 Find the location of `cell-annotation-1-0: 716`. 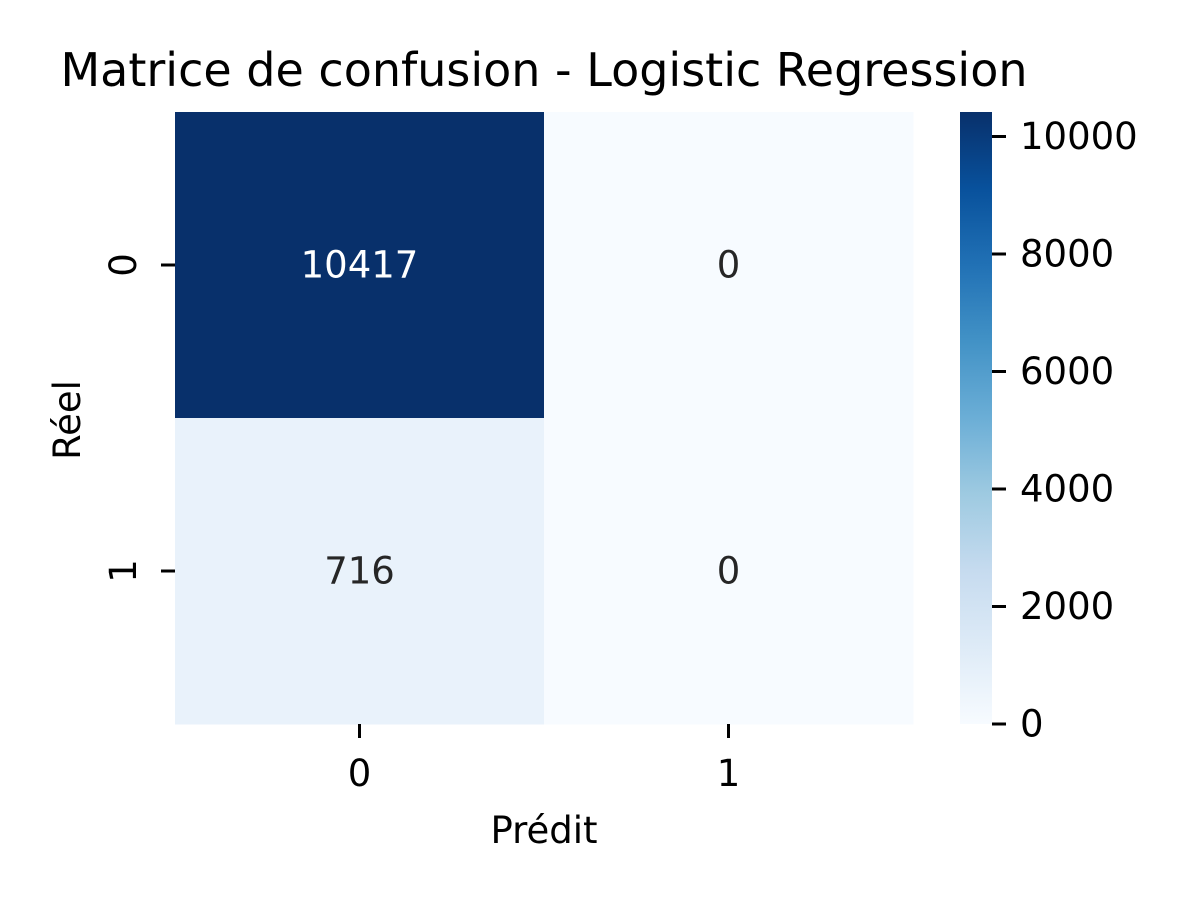

cell-annotation-1-0: 716 is located at coordinates (359, 571).